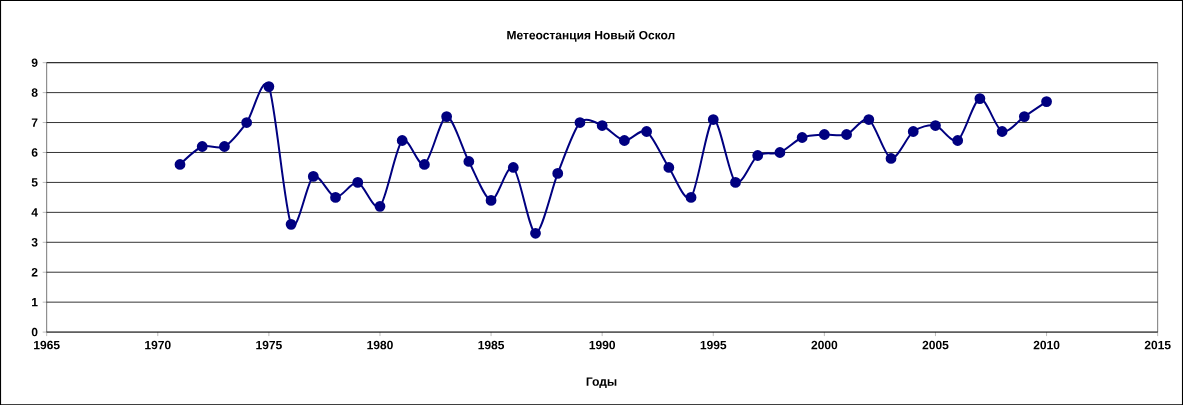  I want to click on x-tick-label: 1975, so click(269, 345).